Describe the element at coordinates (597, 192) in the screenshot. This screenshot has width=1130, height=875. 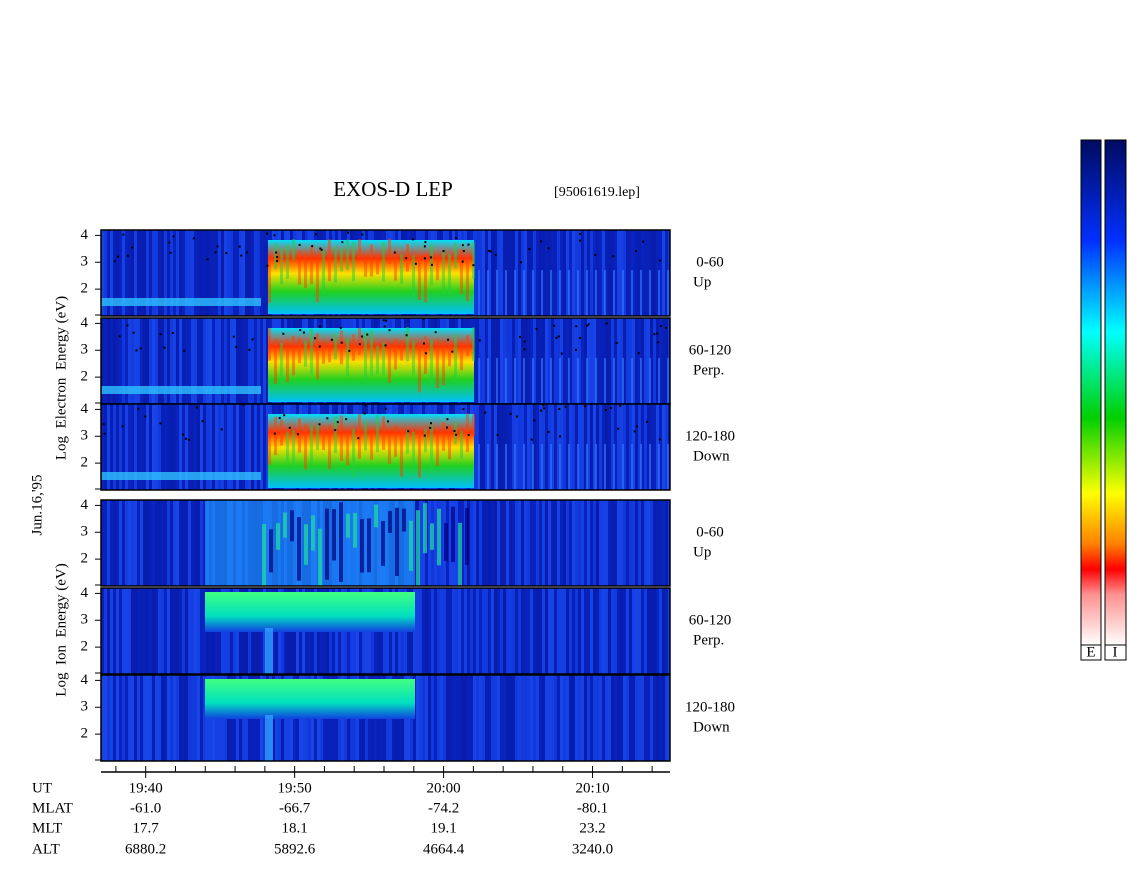
I see `file-label: [95061619.lep]` at that location.